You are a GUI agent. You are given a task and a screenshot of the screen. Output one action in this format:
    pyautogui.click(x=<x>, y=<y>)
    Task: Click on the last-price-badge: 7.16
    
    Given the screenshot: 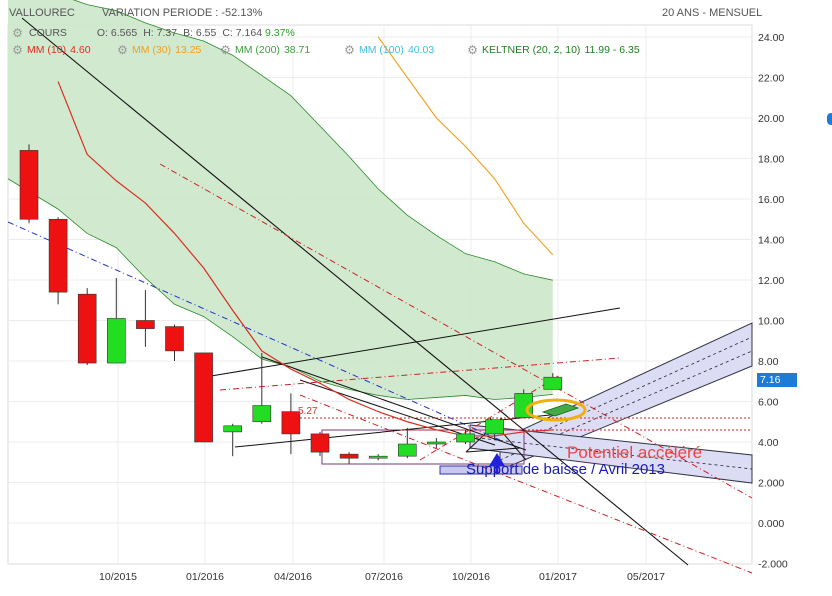 What is the action you would take?
    pyautogui.click(x=777, y=380)
    